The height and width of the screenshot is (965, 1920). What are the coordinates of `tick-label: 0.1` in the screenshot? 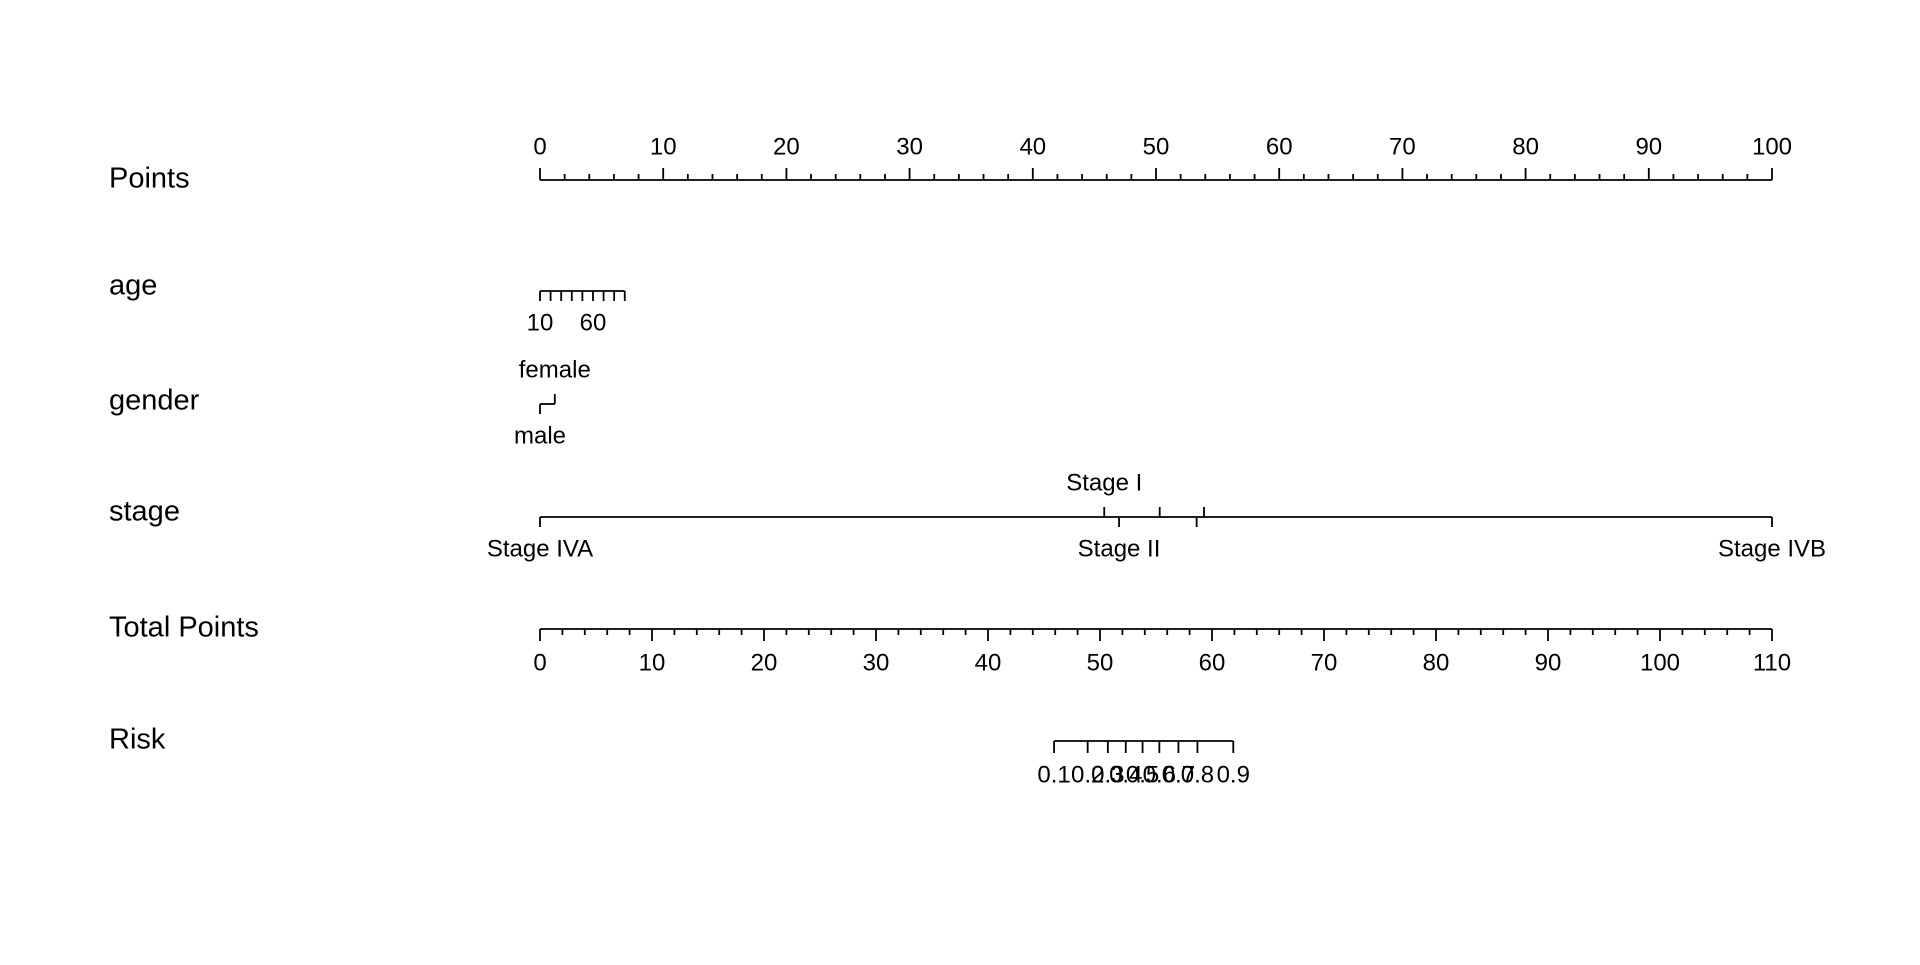 It's located at (1053, 774).